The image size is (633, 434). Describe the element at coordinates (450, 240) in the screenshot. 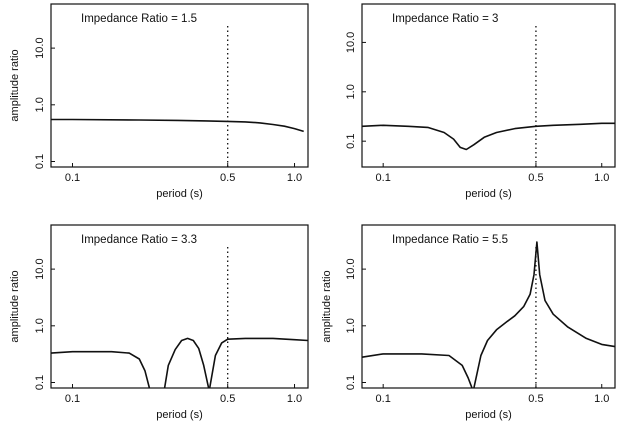

I see `panel-title: Impedance Ratio = 5.5` at that location.